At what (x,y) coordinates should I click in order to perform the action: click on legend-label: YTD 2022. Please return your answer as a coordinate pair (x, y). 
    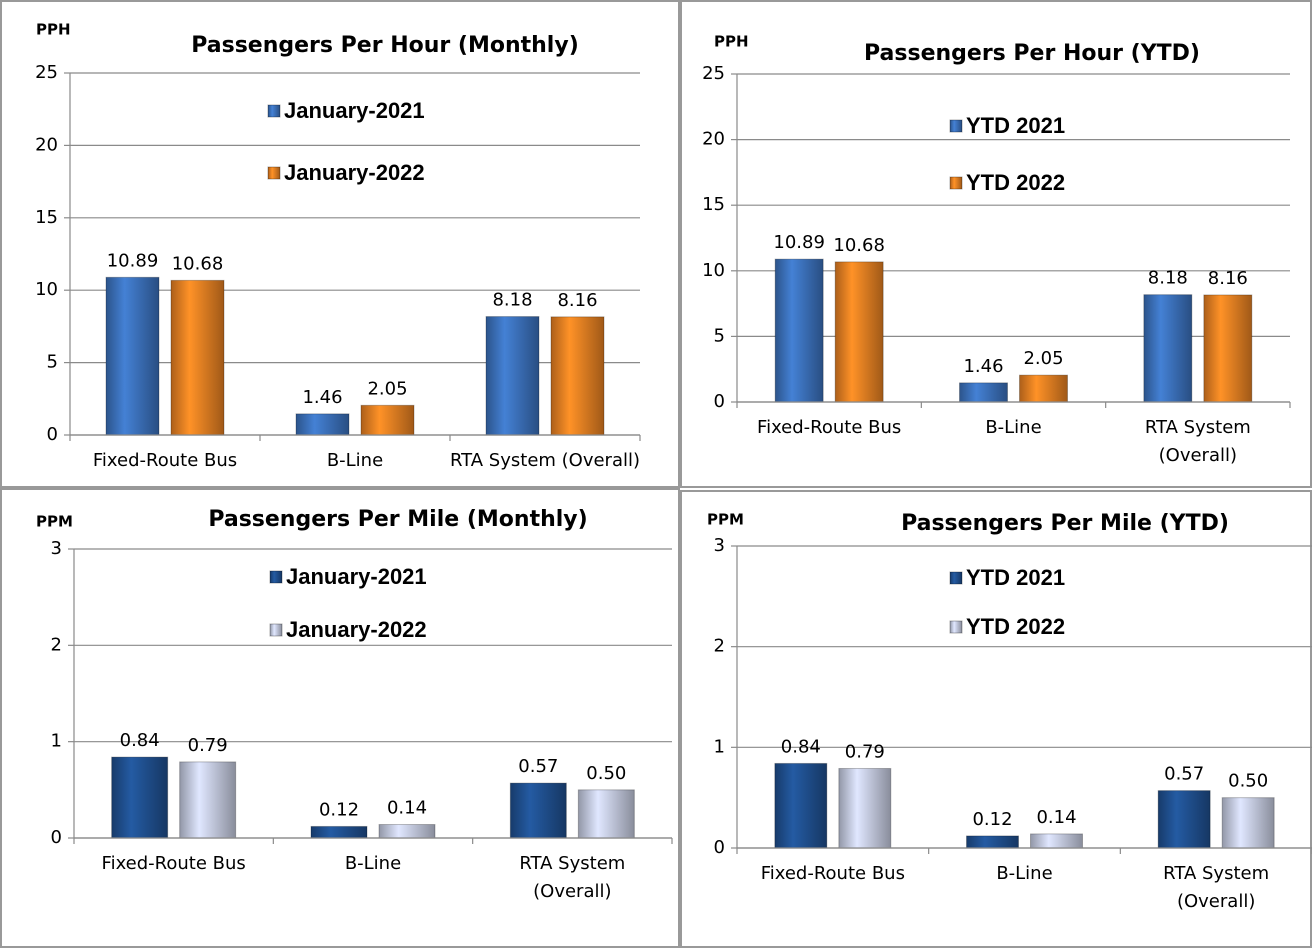
    Looking at the image, I should click on (1015, 626).